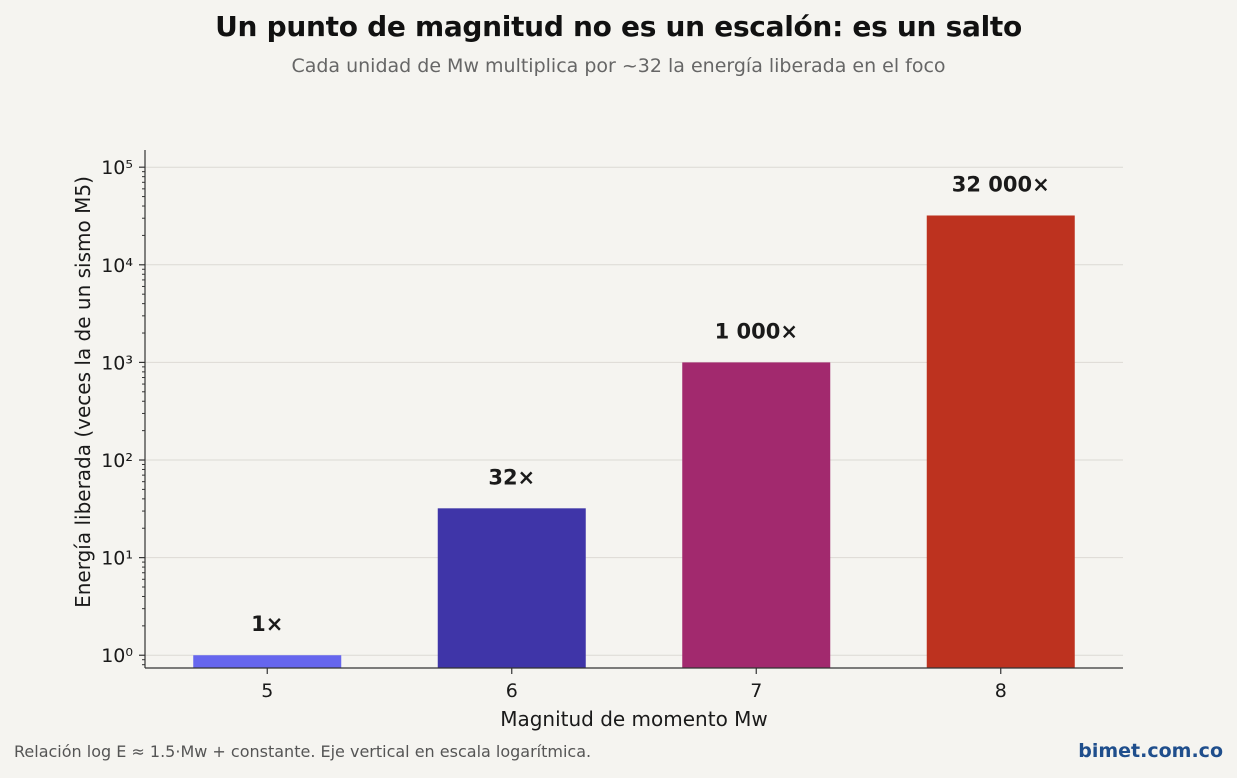 Image resolution: width=1237 pixels, height=778 pixels. Describe the element at coordinates (117, 168) in the screenshot. I see `y-tick-label: 10⁵` at that location.